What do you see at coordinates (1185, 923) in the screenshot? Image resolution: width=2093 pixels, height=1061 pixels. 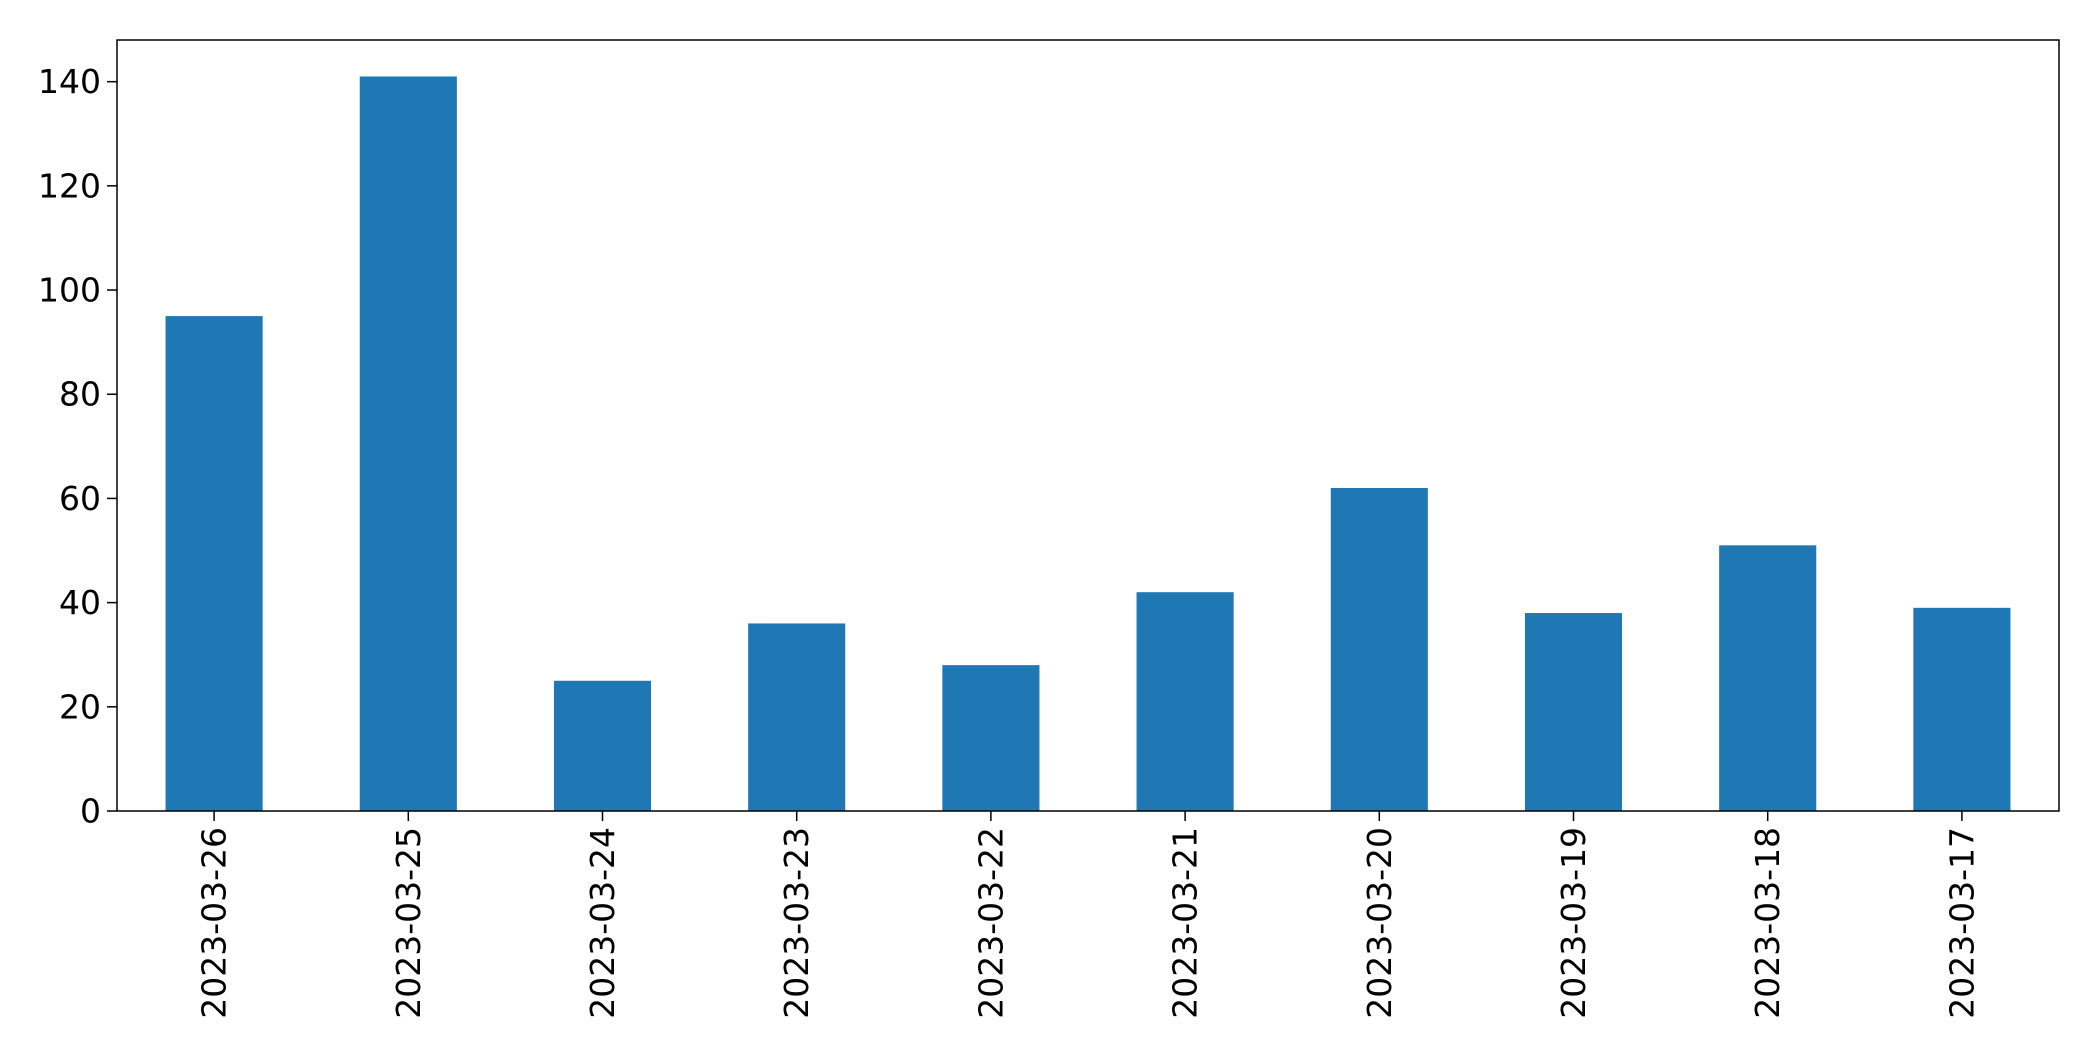 I see `x-tick-label: 2023-03-21` at bounding box center [1185, 923].